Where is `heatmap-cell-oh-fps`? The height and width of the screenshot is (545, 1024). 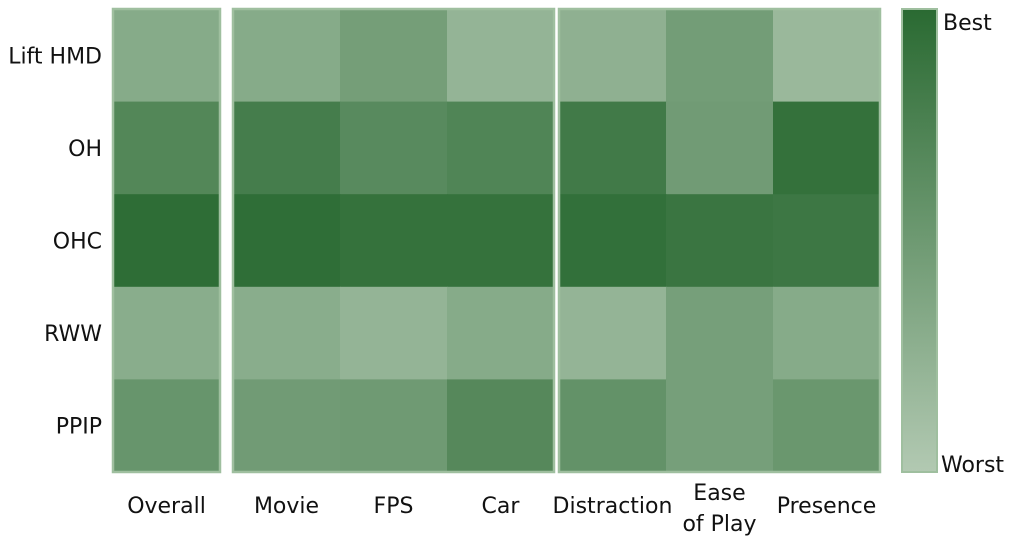
heatmap-cell-oh-fps is located at coordinates (394, 148).